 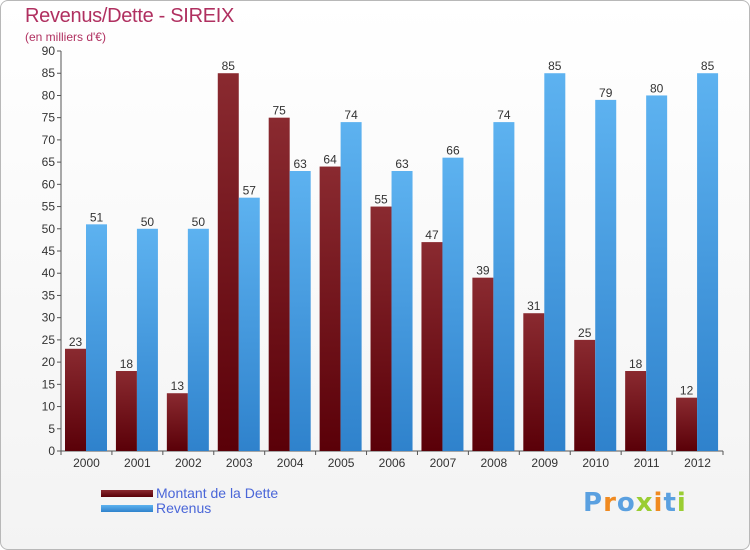 What do you see at coordinates (483, 271) in the screenshot?
I see `data-label-debt-2008: 39` at bounding box center [483, 271].